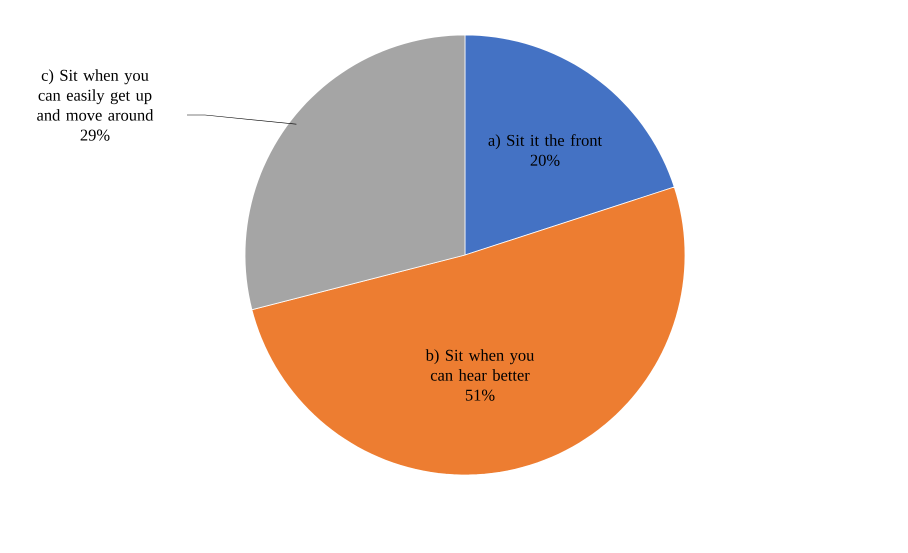  What do you see at coordinates (95, 95) in the screenshot?
I see `slice-label: c) Sit when you can easily get up and move around` at bounding box center [95, 95].